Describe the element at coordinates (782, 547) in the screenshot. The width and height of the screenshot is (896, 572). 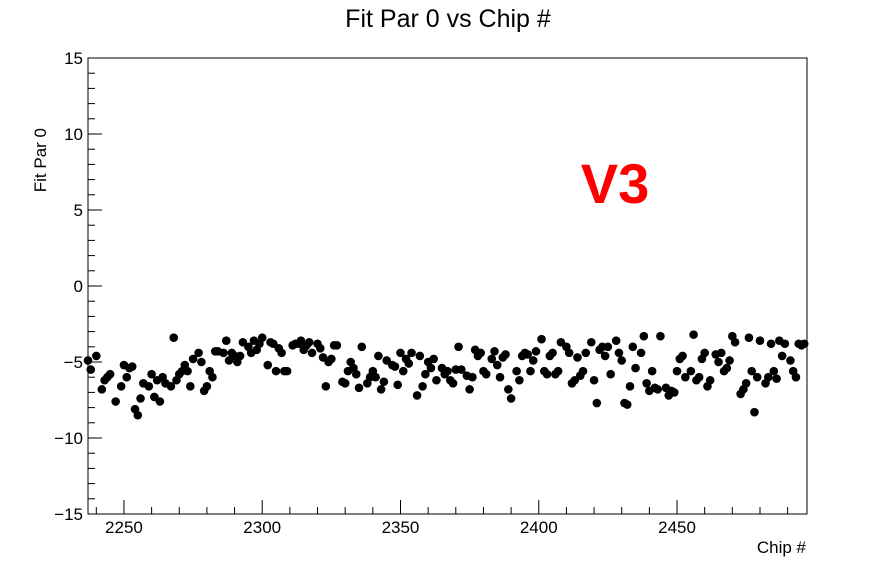
I see `x-axis-label: Chip #` at that location.